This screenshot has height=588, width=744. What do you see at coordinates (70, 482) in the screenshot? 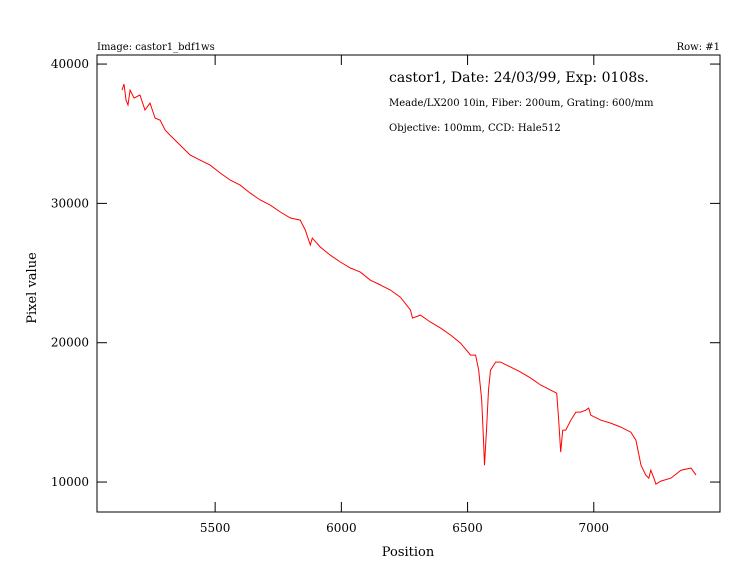
I see `y-tick-label: 10000` at bounding box center [70, 482].